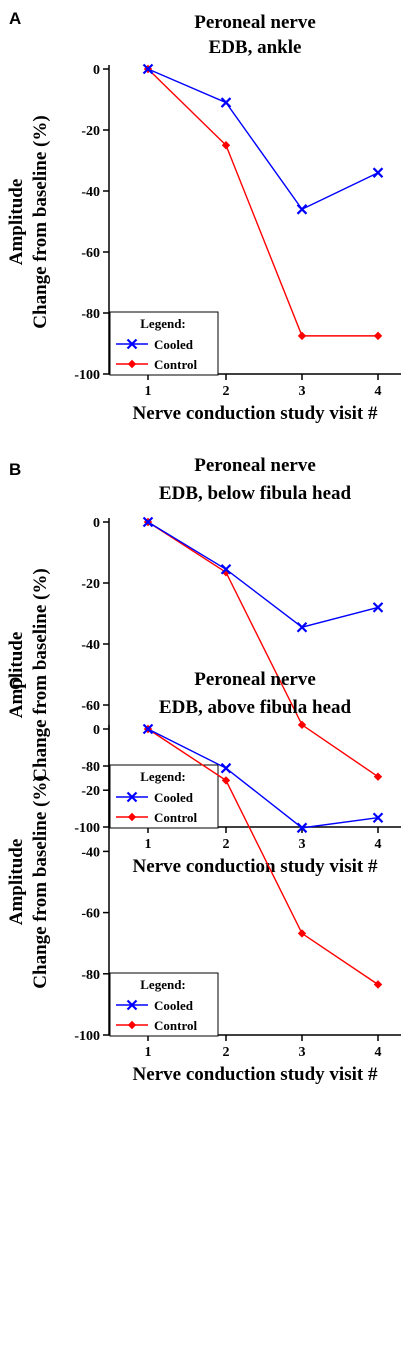  Describe the element at coordinates (255, 493) in the screenshot. I see `chart-title-line: EDB, below fibula head` at that location.